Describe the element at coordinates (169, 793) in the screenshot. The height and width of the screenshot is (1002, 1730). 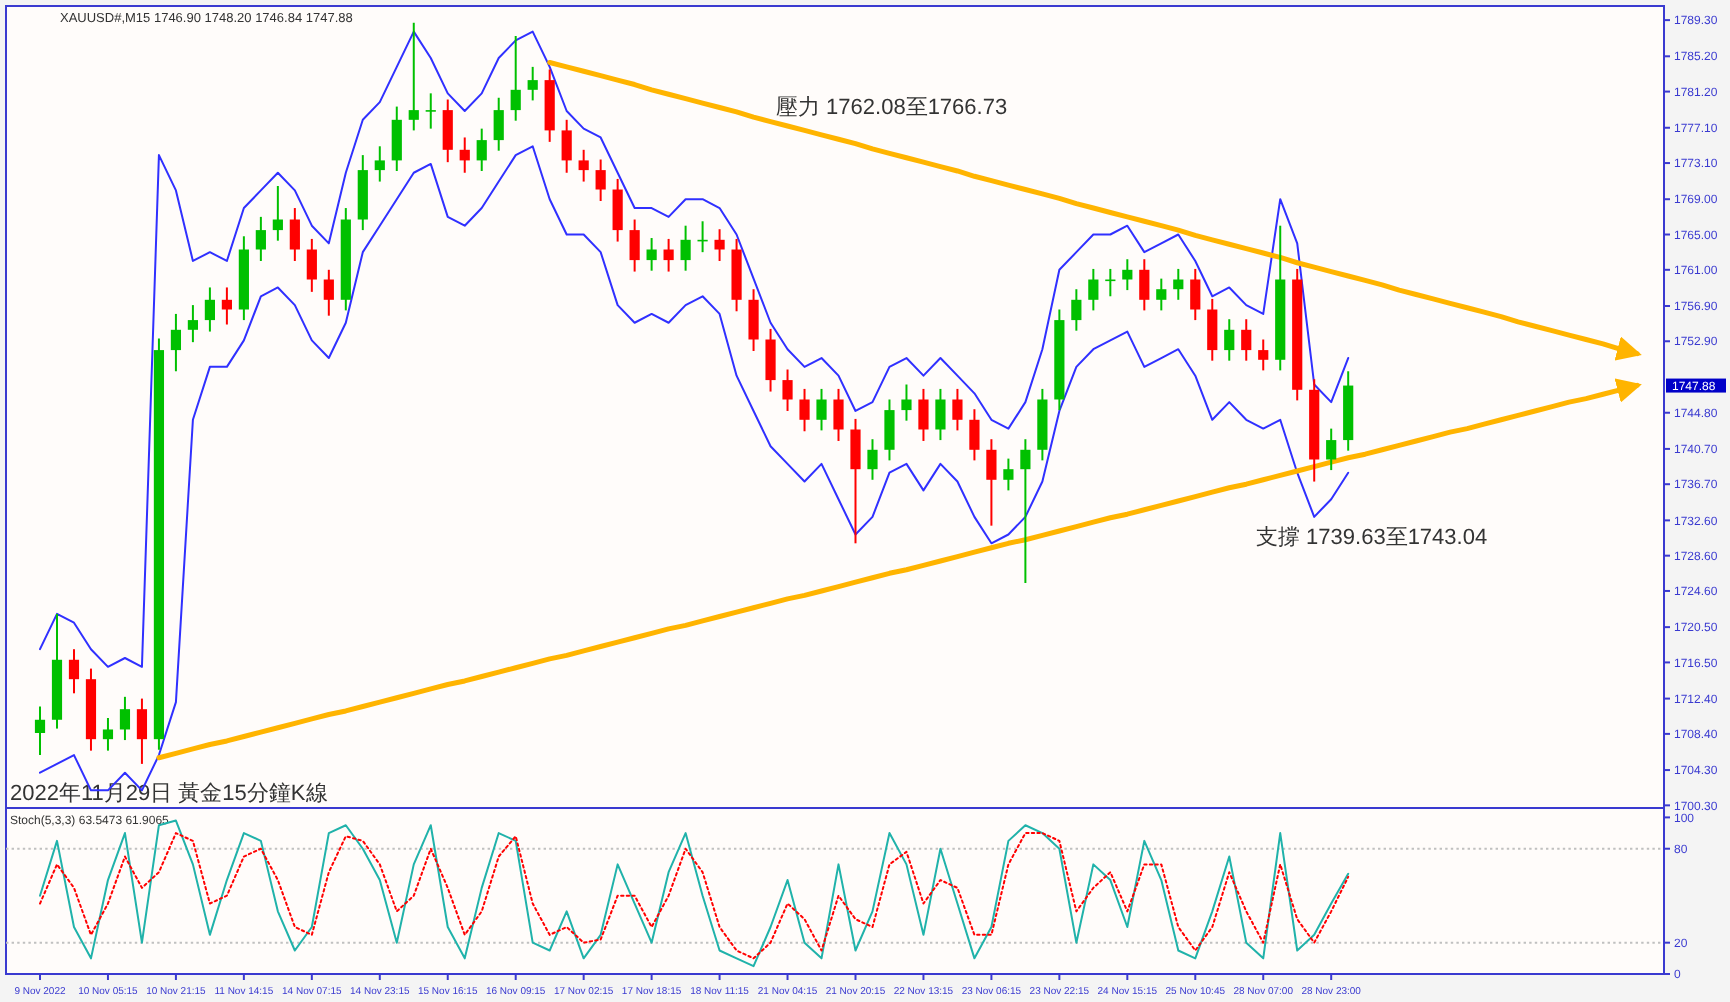
I see `text: 2022年11月29日 黃金15分鐘K線` at that location.